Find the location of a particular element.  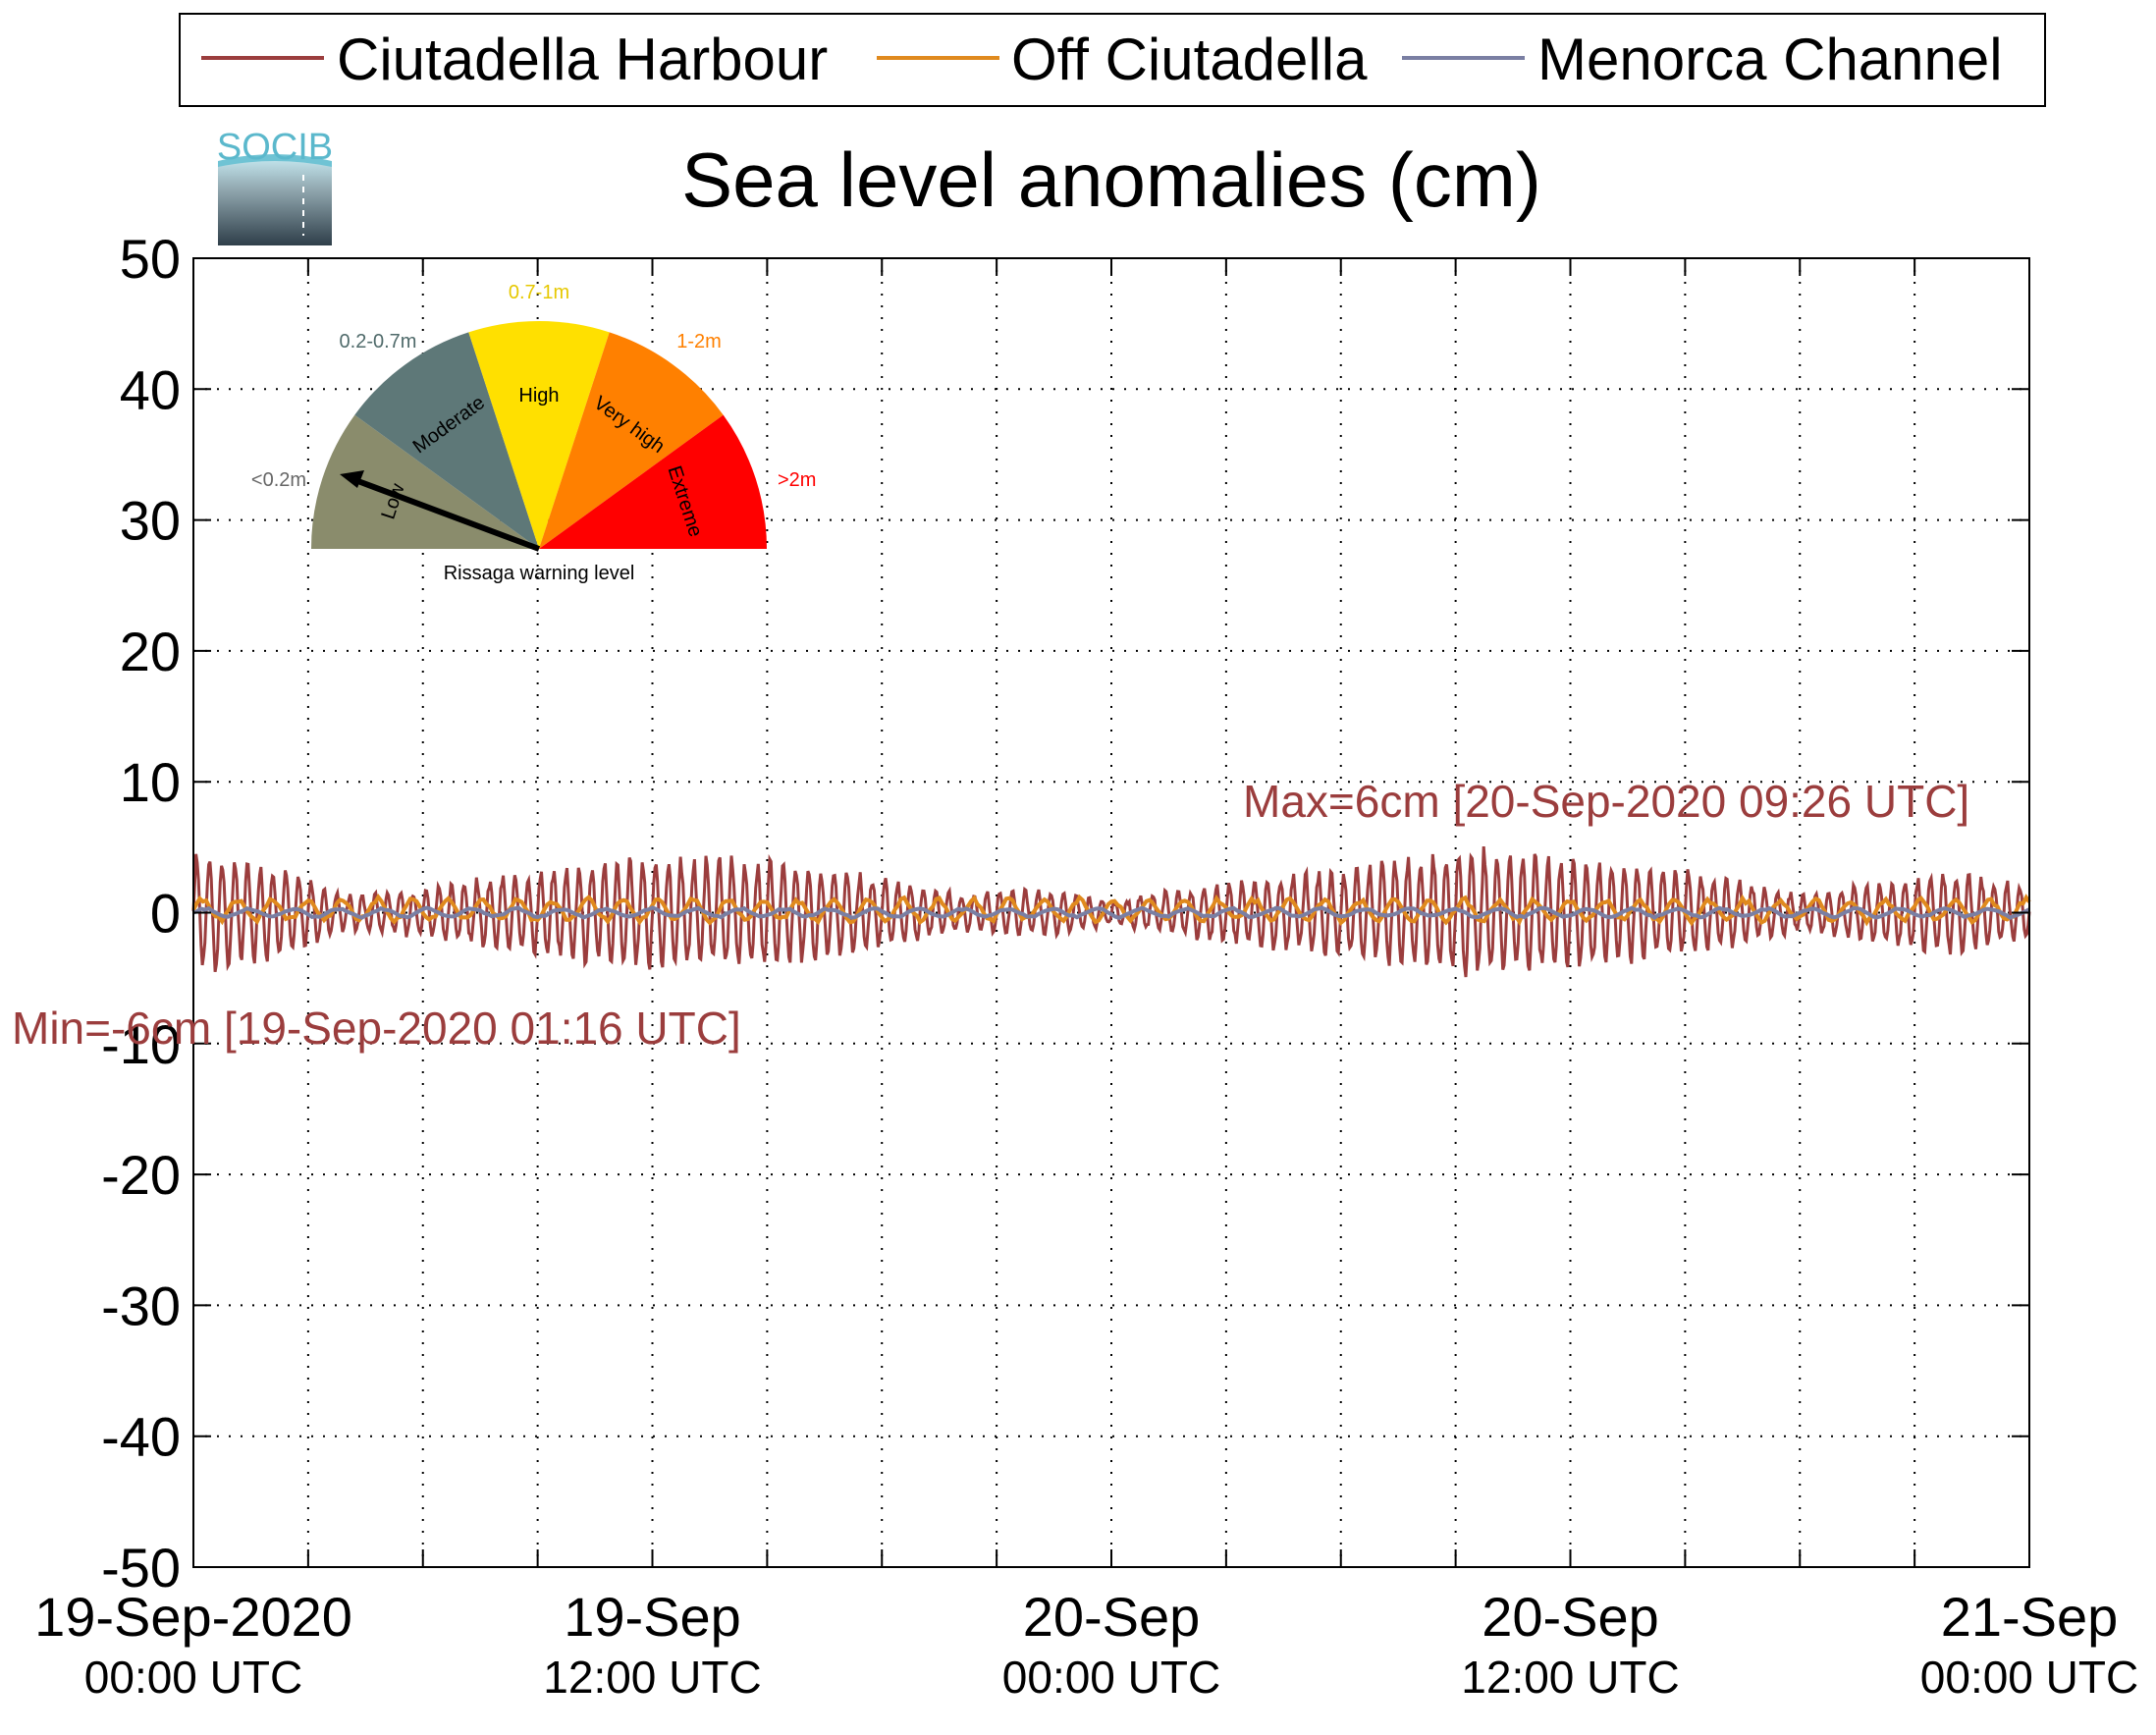

y-tick-label: 50 is located at coordinates (151, 259).